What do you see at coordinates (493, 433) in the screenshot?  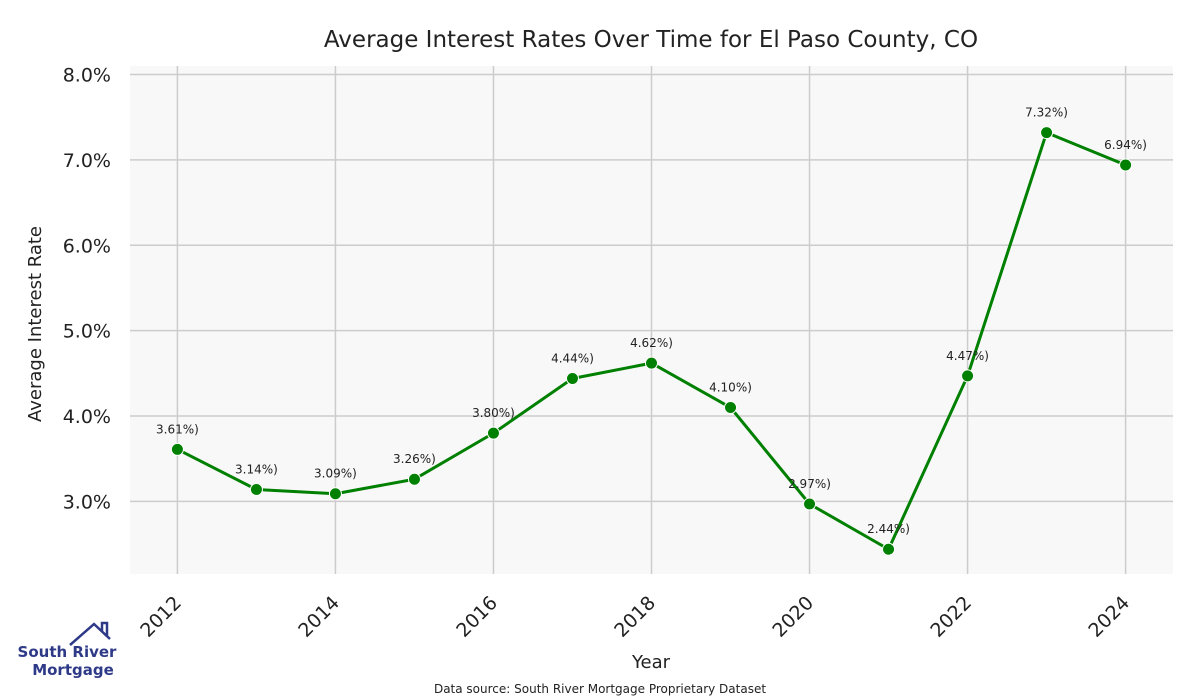 I see `data-point-2016` at bounding box center [493, 433].